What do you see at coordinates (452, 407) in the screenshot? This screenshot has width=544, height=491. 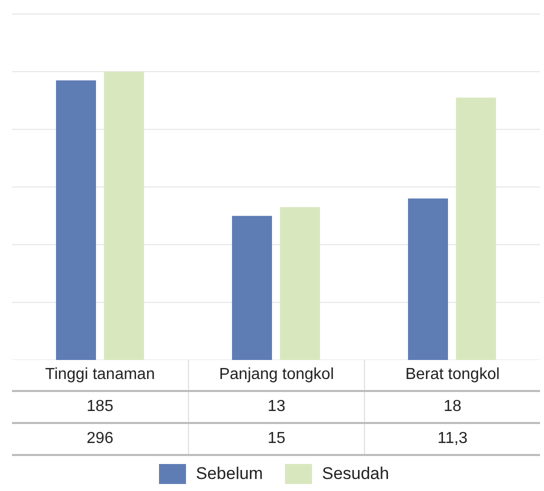 I see `text: 18` at bounding box center [452, 407].